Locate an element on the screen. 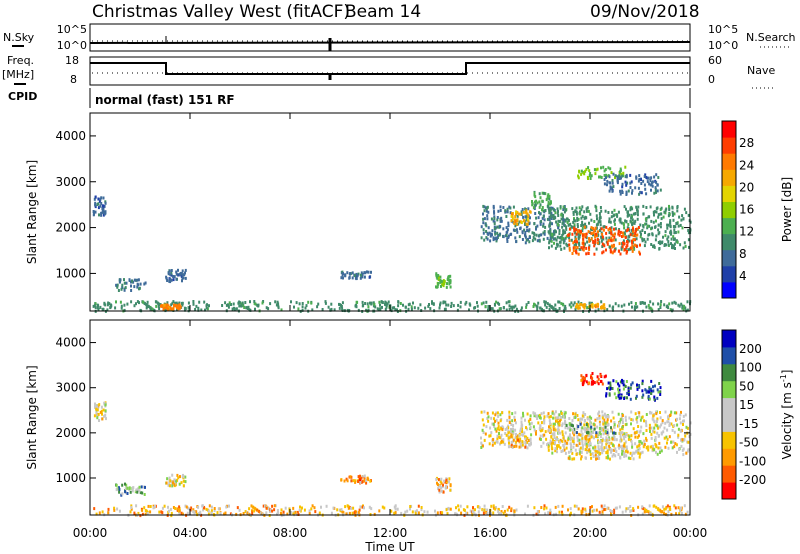 The image size is (800, 554). freq-unit-label: [MHz] is located at coordinates (18, 74).